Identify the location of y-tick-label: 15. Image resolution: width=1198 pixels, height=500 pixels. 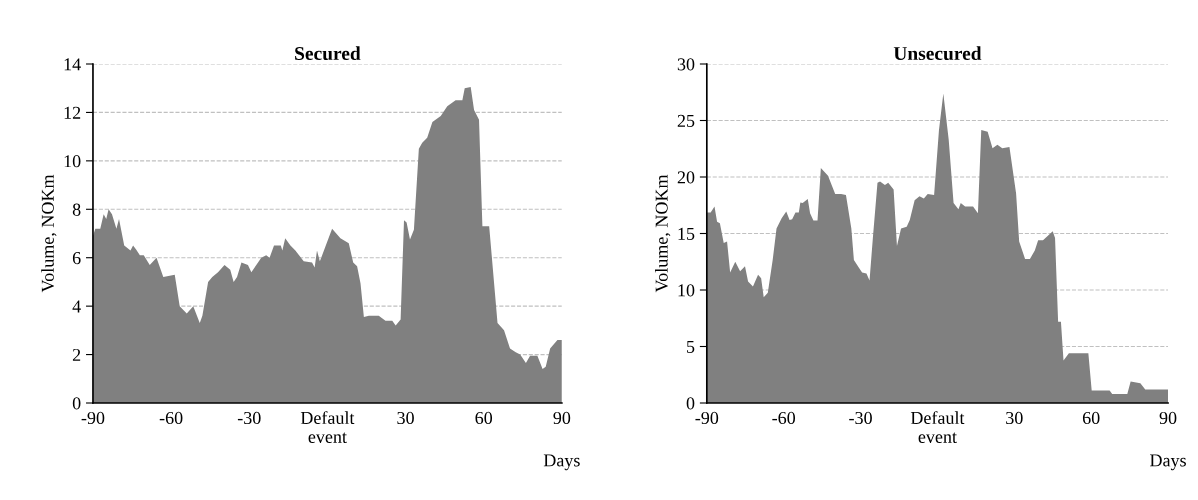
(686, 233).